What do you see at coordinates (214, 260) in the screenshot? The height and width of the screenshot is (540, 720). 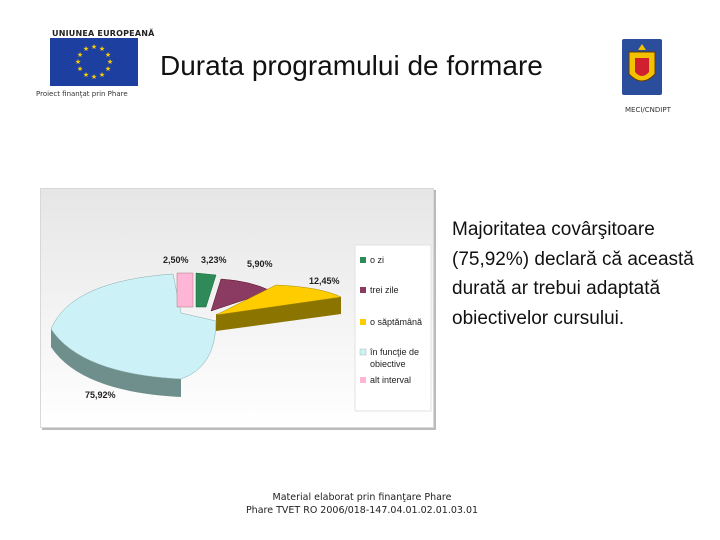 I see `pie-label-one-day: 3,23%` at bounding box center [214, 260].